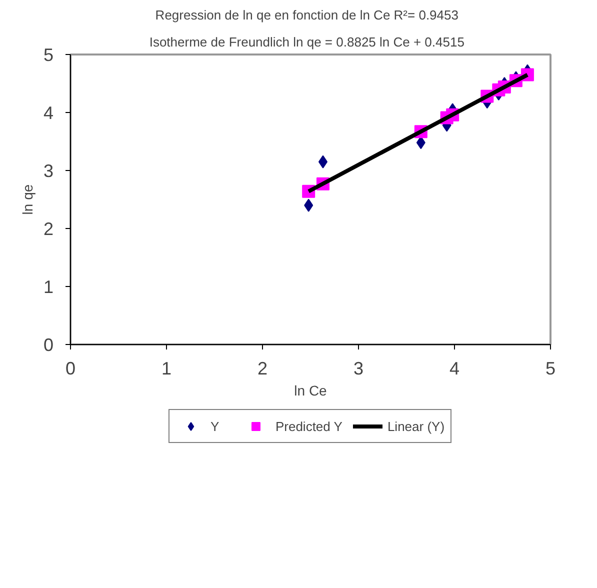  What do you see at coordinates (48, 287) in the screenshot?
I see `y-tick-label: 1` at bounding box center [48, 287].